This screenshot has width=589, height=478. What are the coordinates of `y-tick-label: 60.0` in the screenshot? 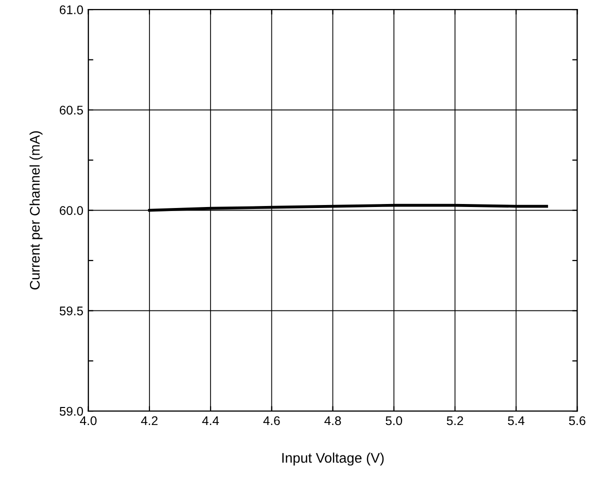 It's located at (71, 210).